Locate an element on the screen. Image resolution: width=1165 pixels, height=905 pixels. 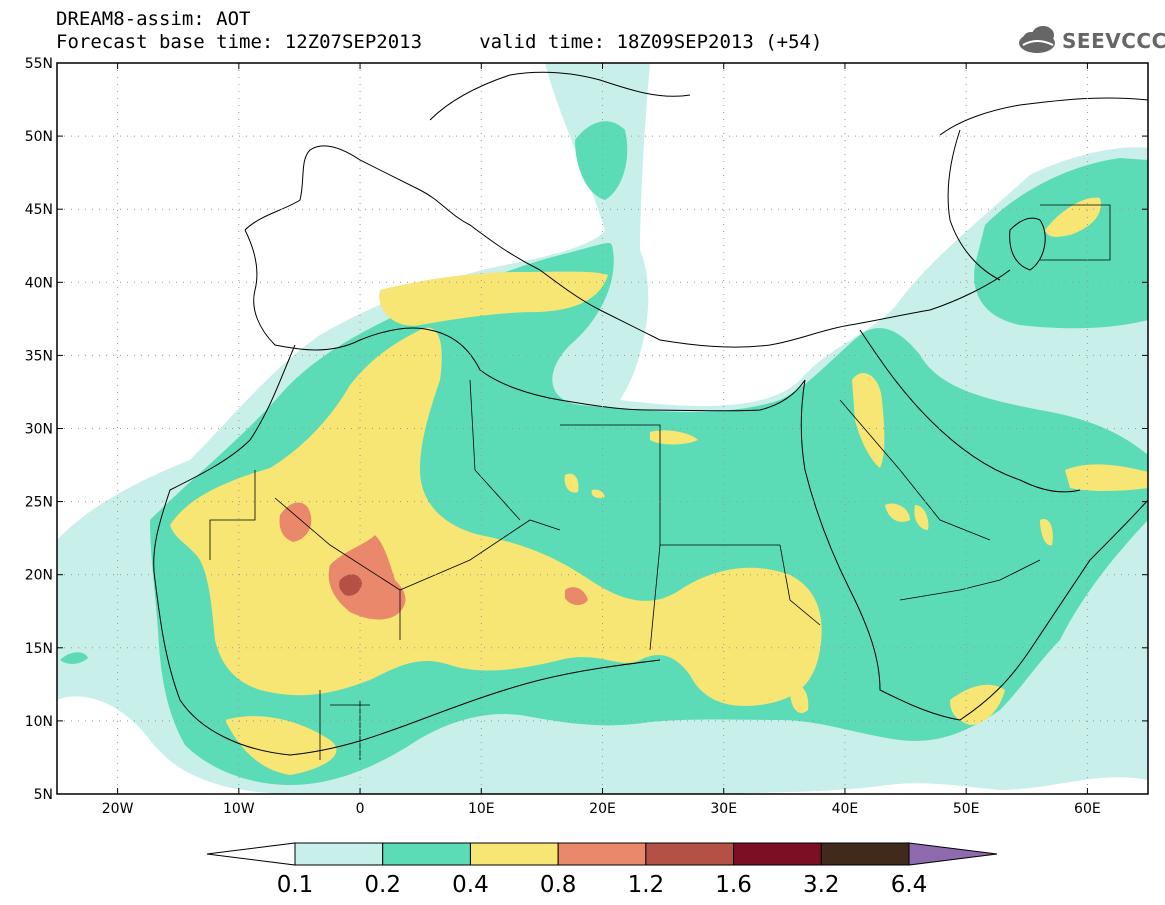
lon-label: 60E is located at coordinates (1087, 809).